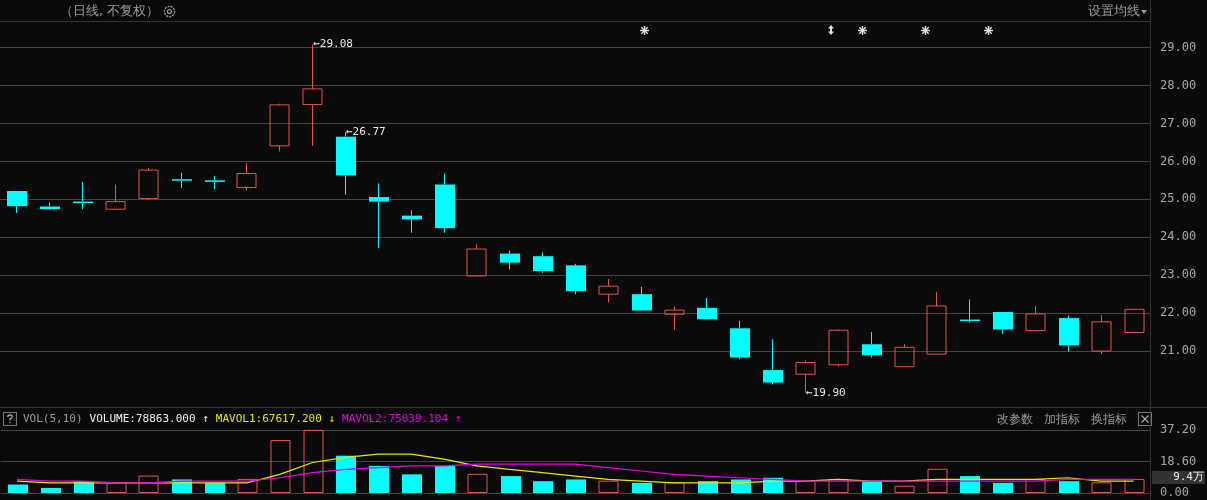  What do you see at coordinates (1178, 350) in the screenshot?
I see `y-tick-label: 21.00` at bounding box center [1178, 350].